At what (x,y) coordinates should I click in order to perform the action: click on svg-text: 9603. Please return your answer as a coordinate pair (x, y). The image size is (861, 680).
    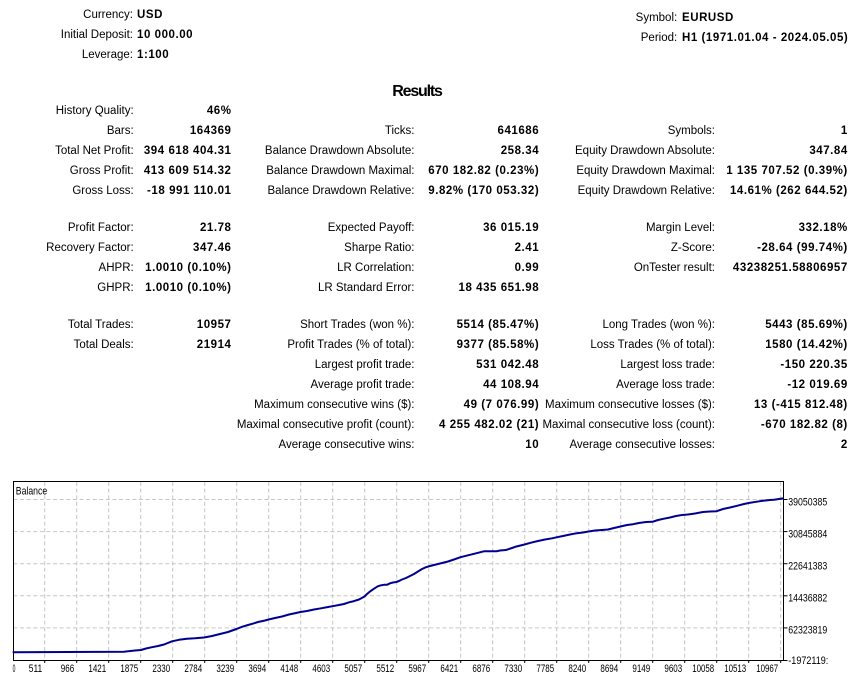
    Looking at the image, I should click on (673, 669).